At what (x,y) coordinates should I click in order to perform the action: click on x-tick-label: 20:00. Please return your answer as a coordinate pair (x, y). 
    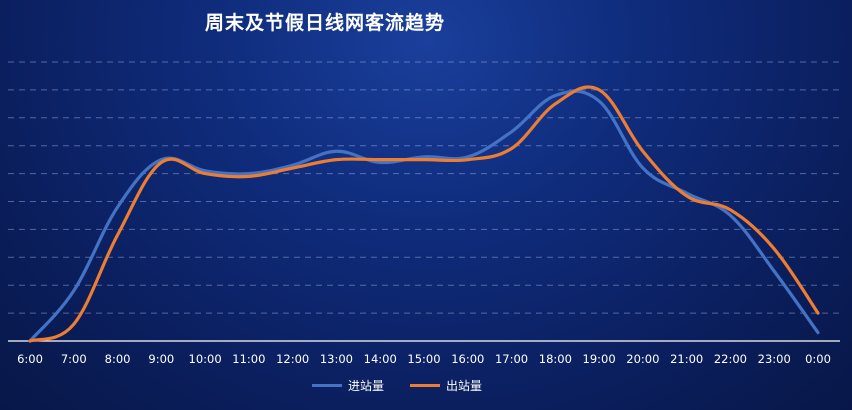
    Looking at the image, I should click on (642, 359).